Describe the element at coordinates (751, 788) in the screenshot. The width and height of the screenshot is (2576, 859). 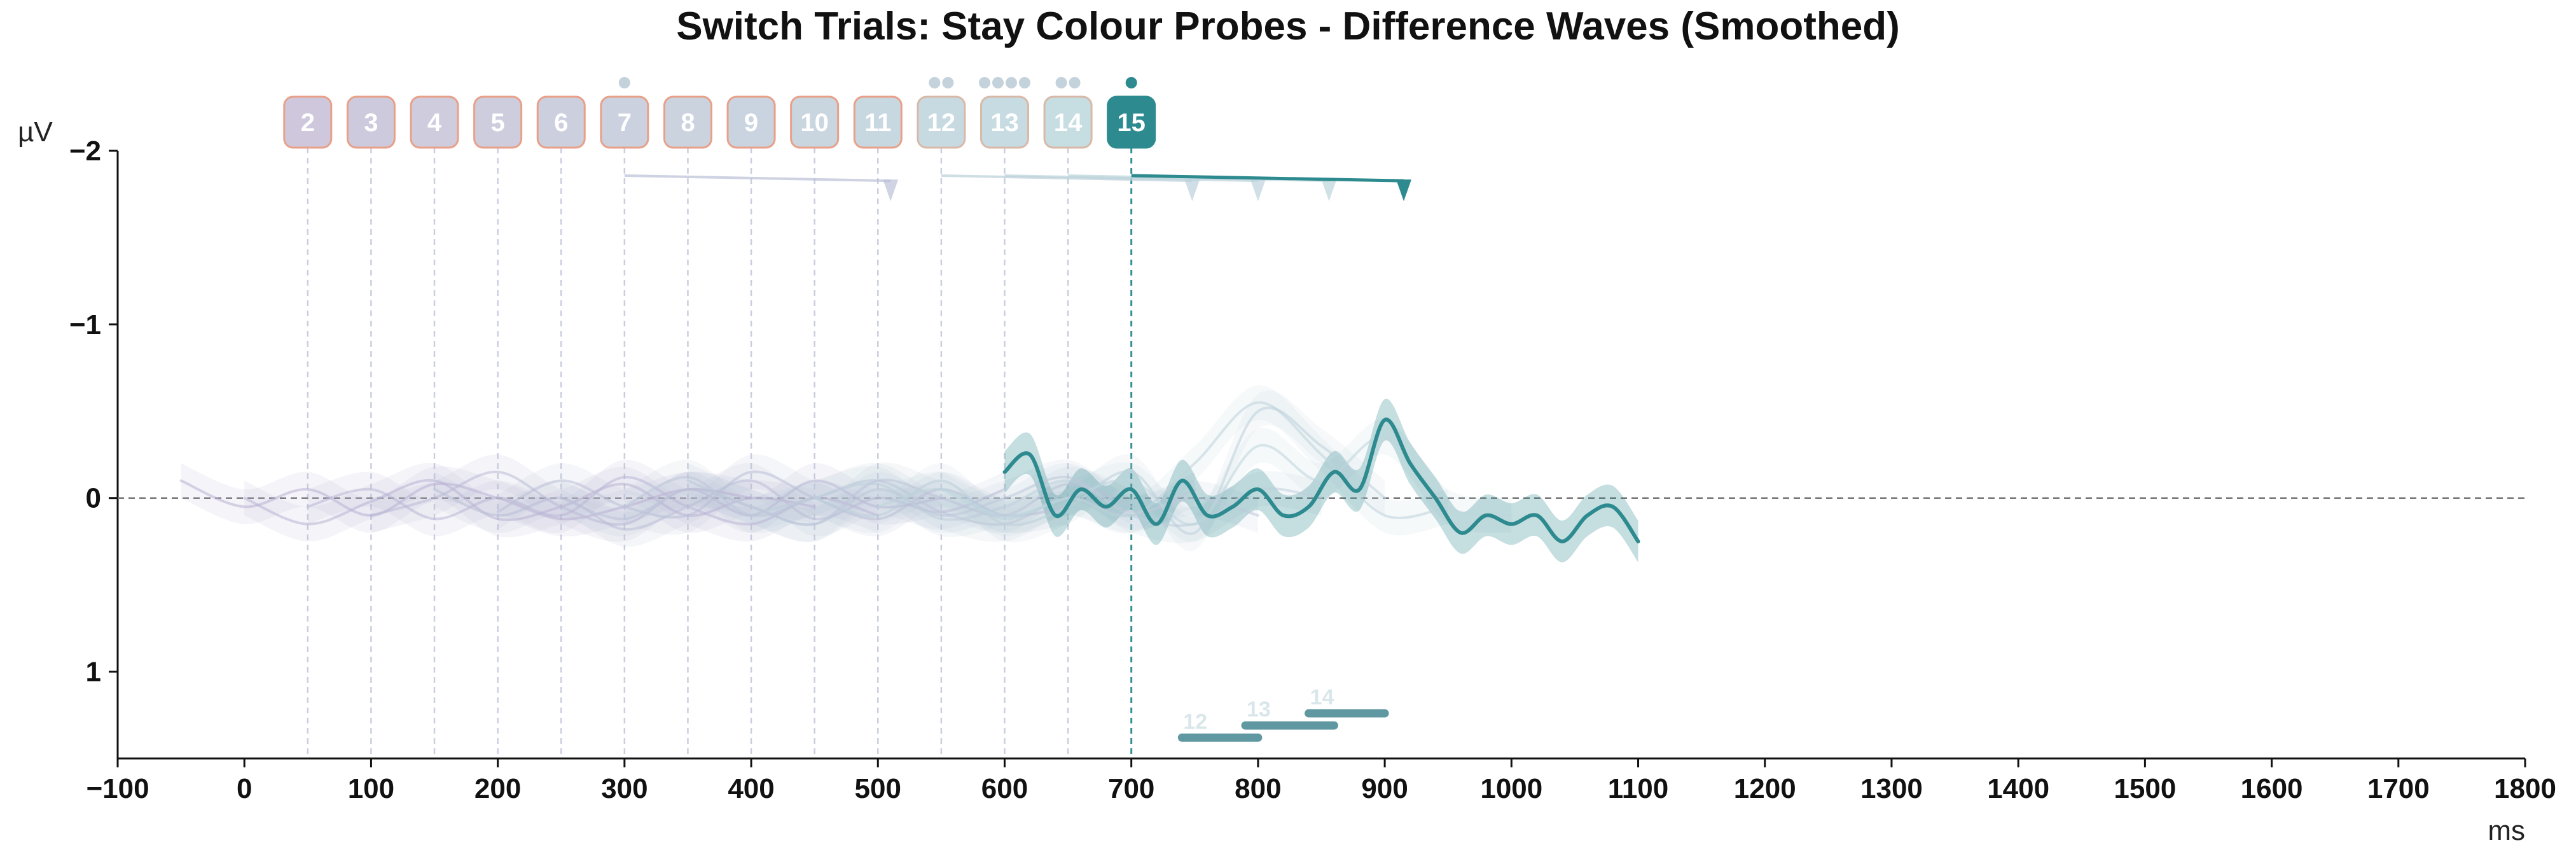
I see `x-tick-label: 400` at that location.